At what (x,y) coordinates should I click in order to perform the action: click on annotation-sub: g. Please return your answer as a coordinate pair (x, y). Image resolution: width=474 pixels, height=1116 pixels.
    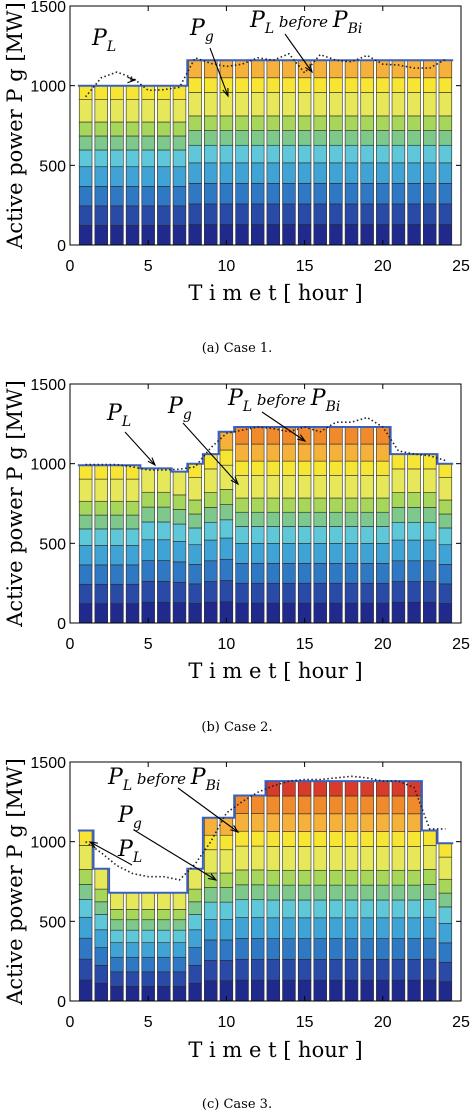
    Looking at the image, I should click on (209, 37).